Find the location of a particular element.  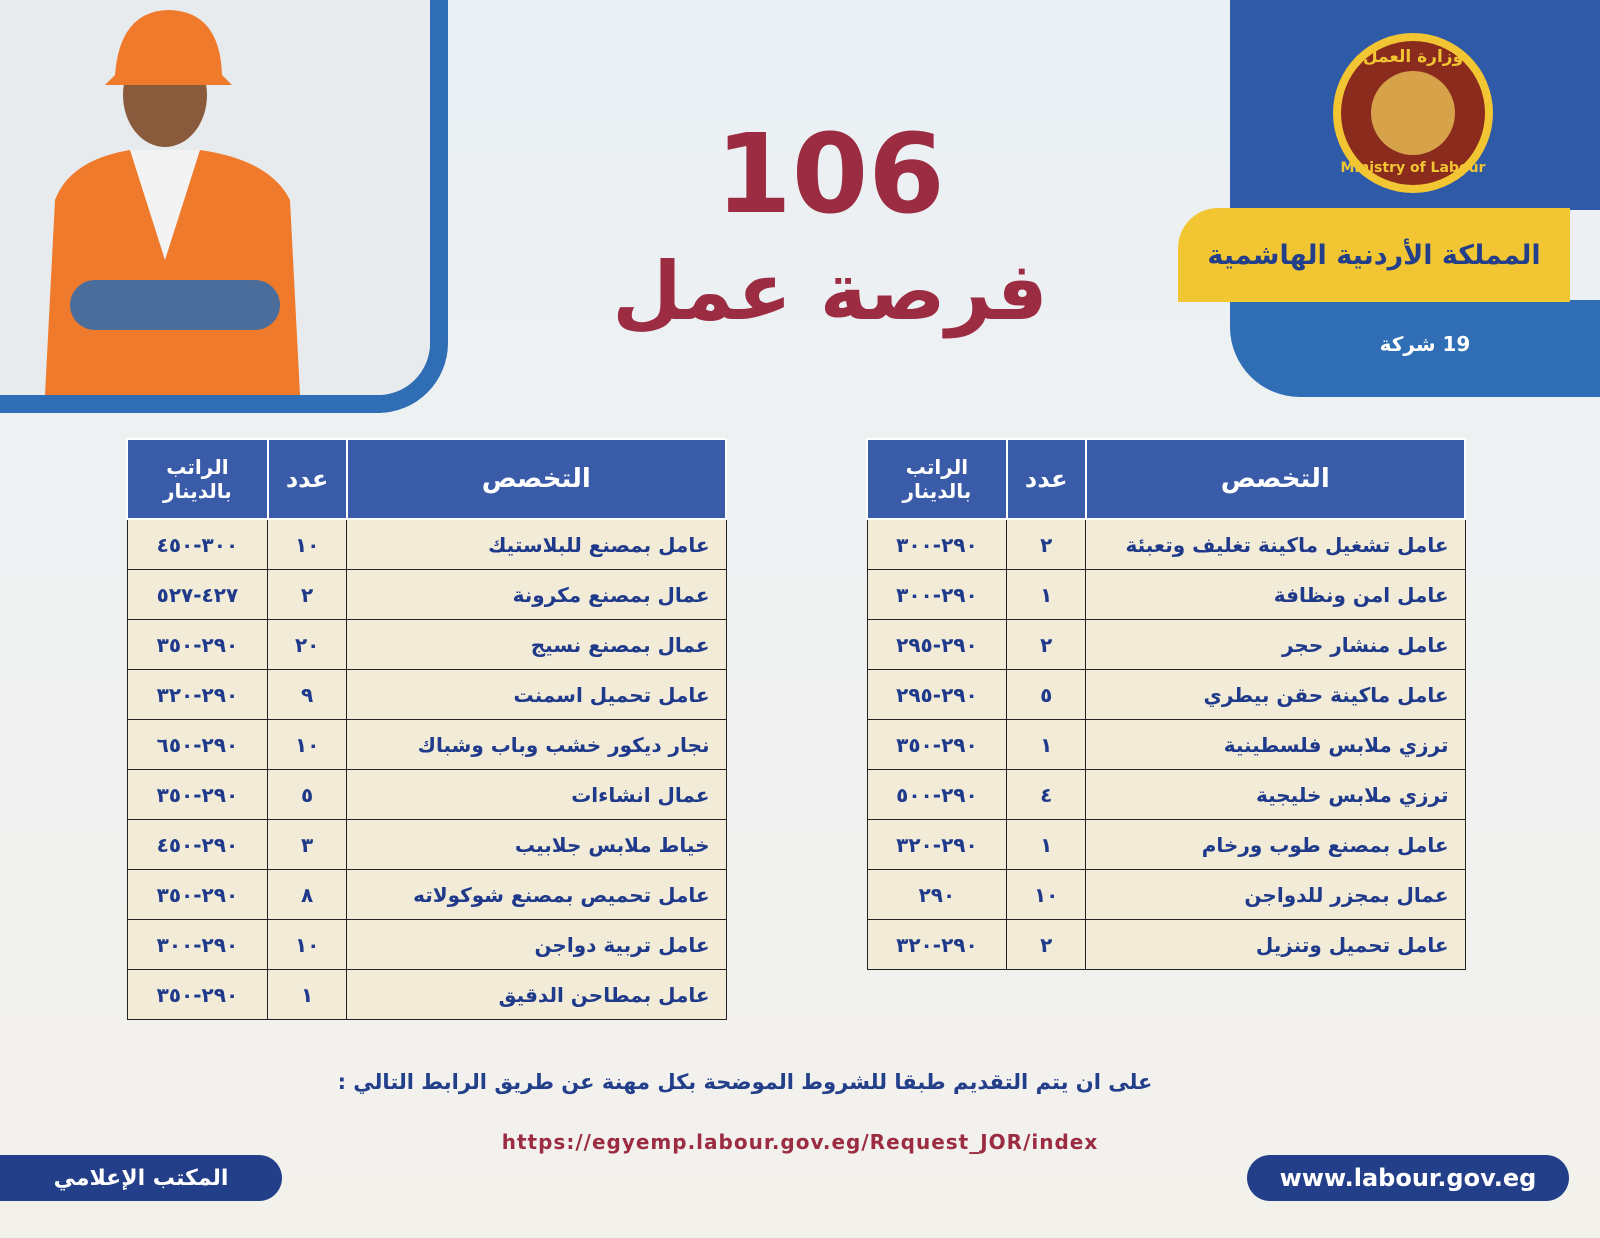

cell: ٦٥٠-٢٩٠ is located at coordinates (197, 744).